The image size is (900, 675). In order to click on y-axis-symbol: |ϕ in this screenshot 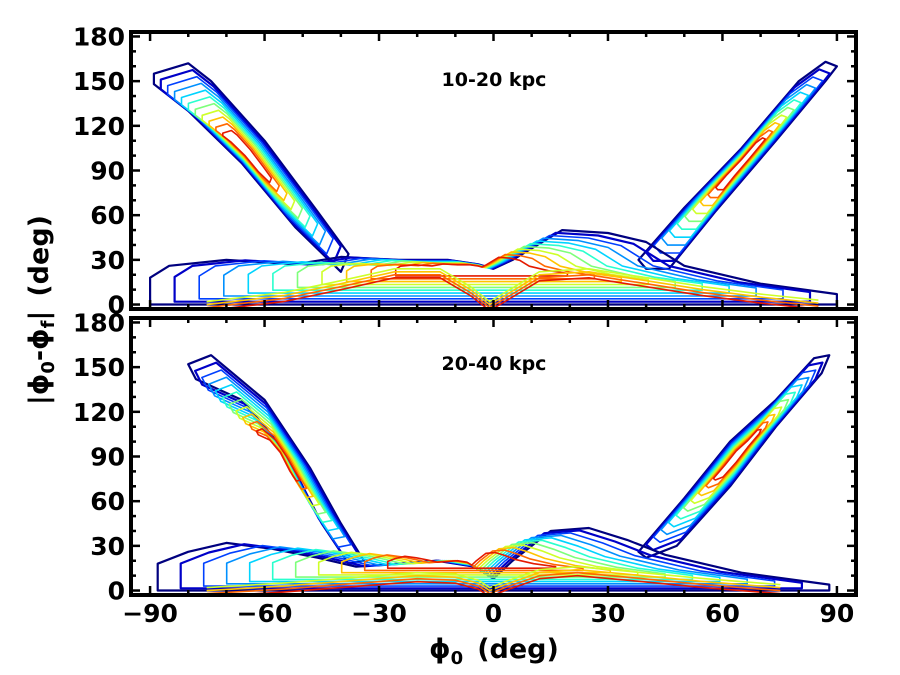, I will do `click(39, 389)`.